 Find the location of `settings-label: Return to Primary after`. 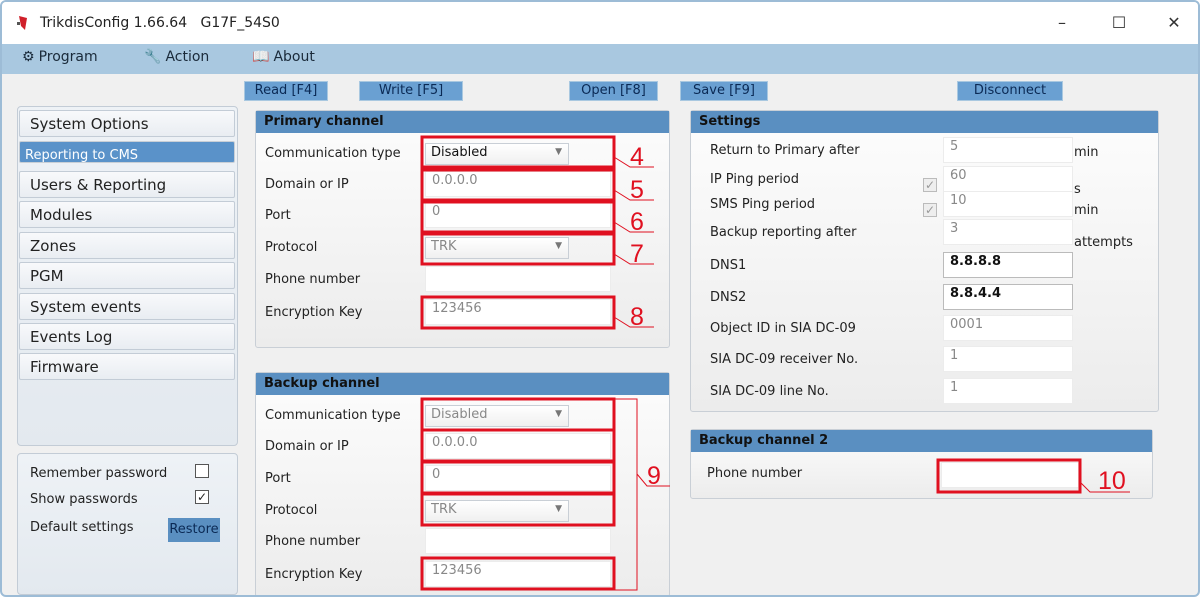

settings-label: Return to Primary after is located at coordinates (785, 150).